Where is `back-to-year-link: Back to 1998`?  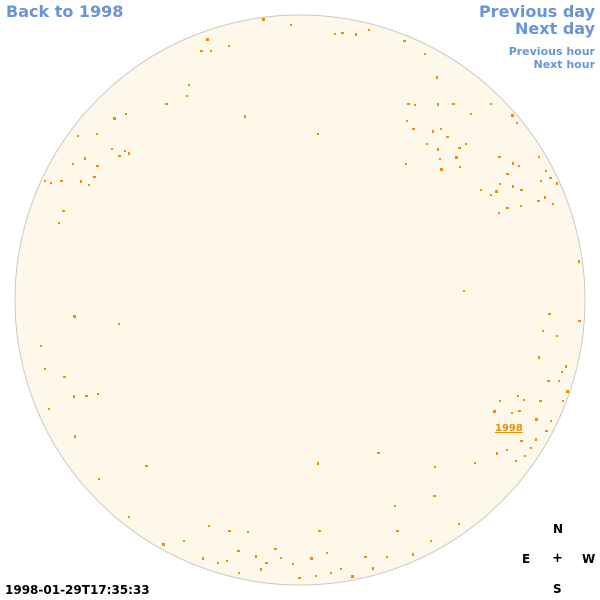 back-to-year-link: Back to 1998 is located at coordinates (65, 11).